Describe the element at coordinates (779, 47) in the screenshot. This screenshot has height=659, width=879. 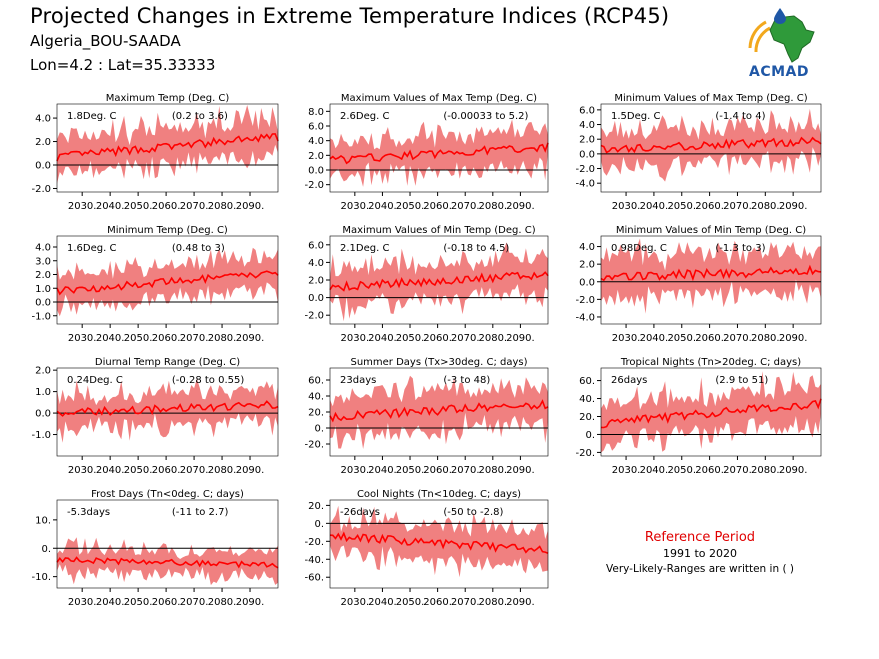
I see `acmad-logo: ACMAD` at that location.